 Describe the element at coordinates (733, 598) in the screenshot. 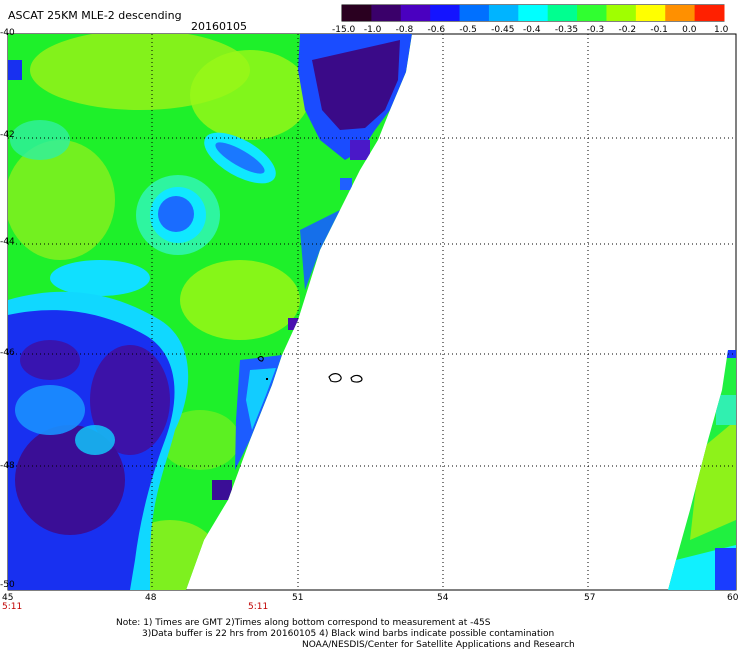

I see `x-tick-label: 60` at that location.